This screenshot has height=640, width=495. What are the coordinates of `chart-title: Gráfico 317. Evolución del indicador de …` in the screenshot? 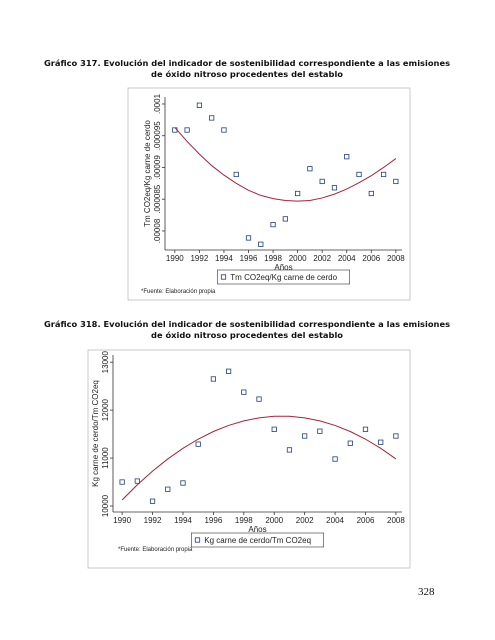 It's located at (247, 68).